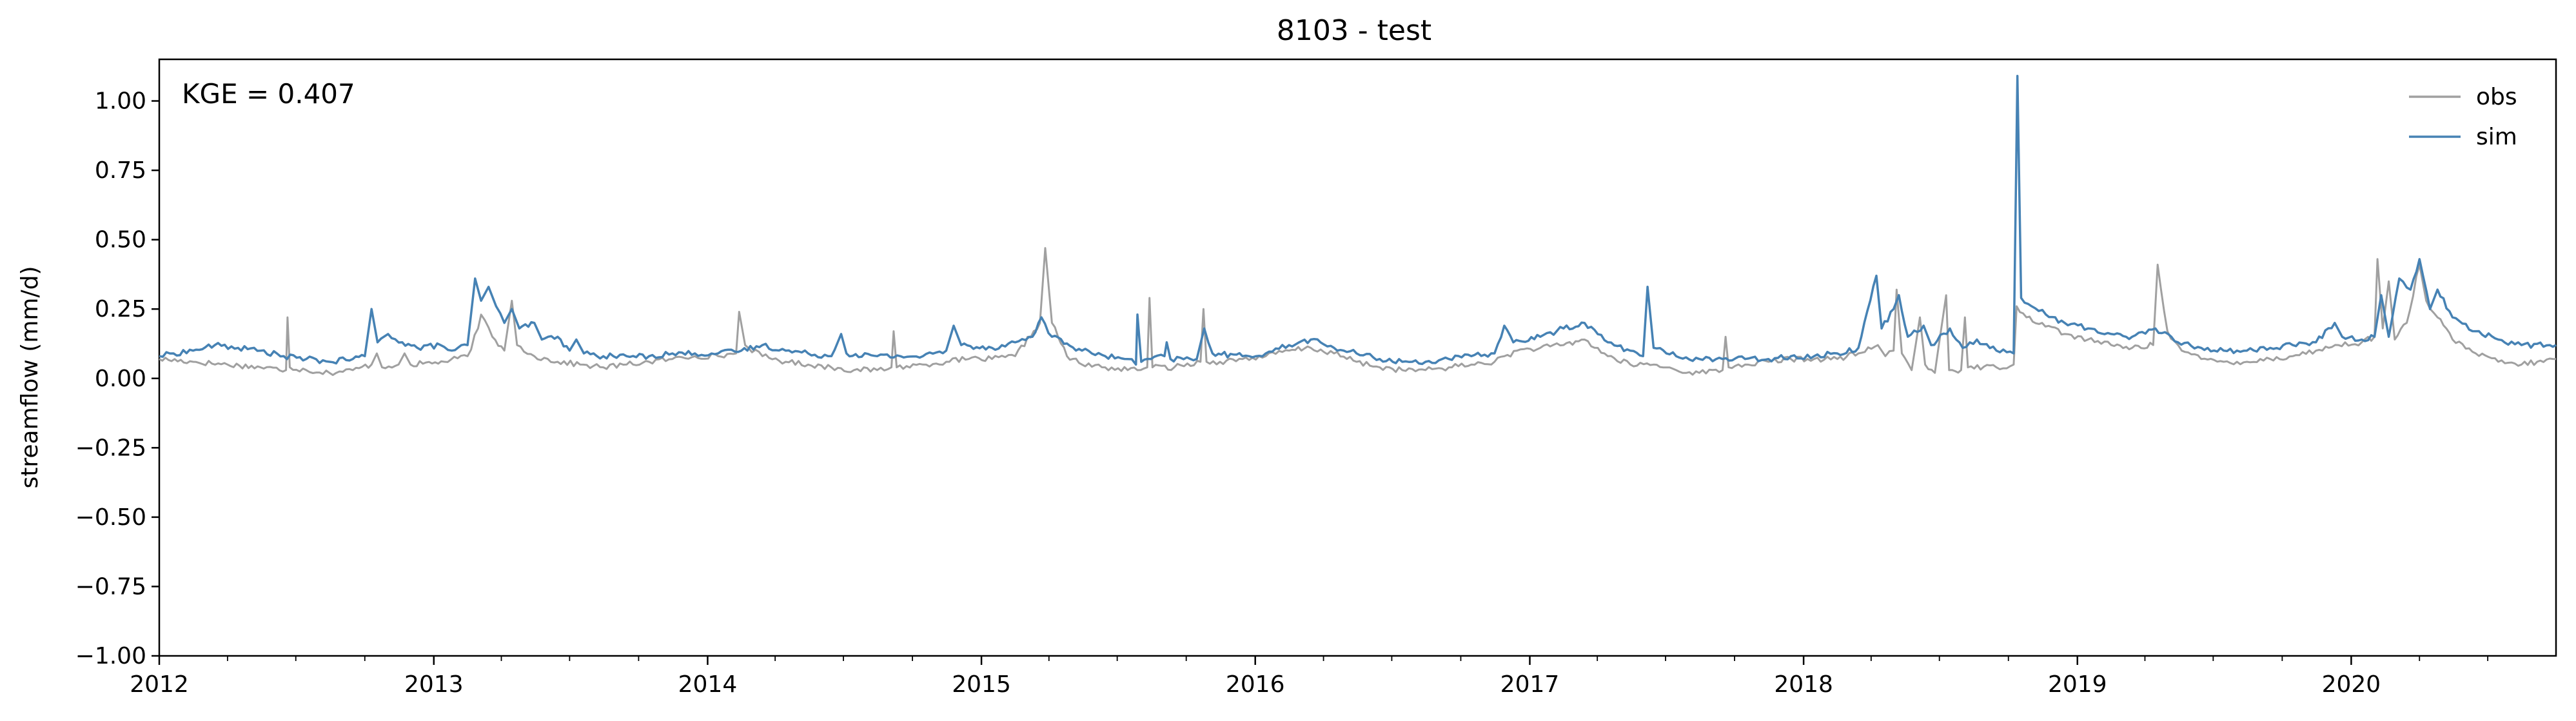  I want to click on y-tick-label: 0.00, so click(121, 379).